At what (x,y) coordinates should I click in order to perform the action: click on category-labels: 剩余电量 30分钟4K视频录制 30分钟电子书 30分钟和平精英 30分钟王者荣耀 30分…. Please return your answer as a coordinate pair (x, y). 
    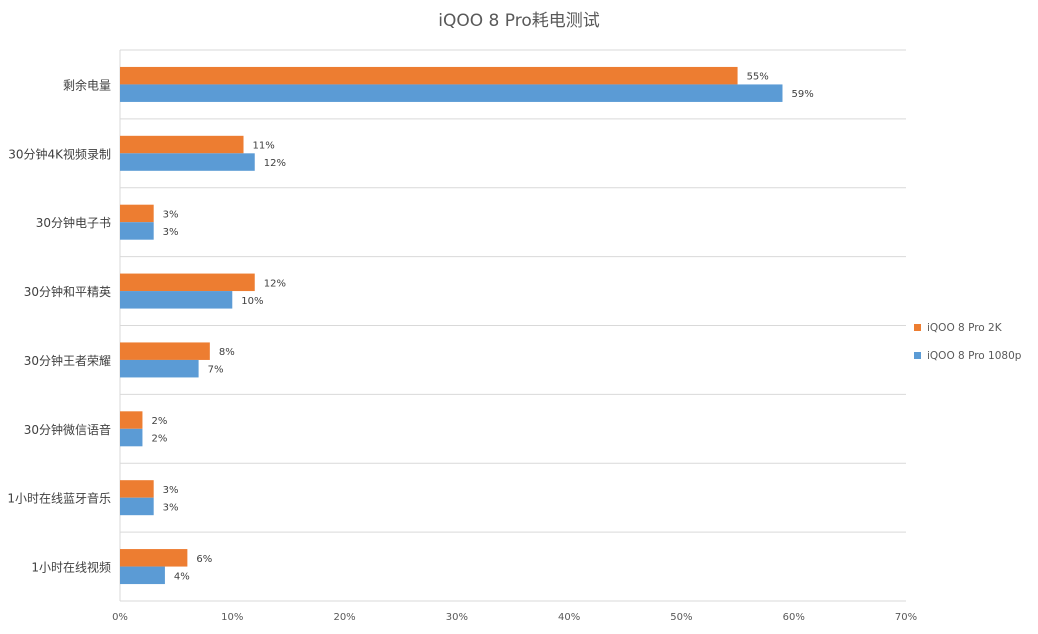
    Looking at the image, I should click on (59, 325).